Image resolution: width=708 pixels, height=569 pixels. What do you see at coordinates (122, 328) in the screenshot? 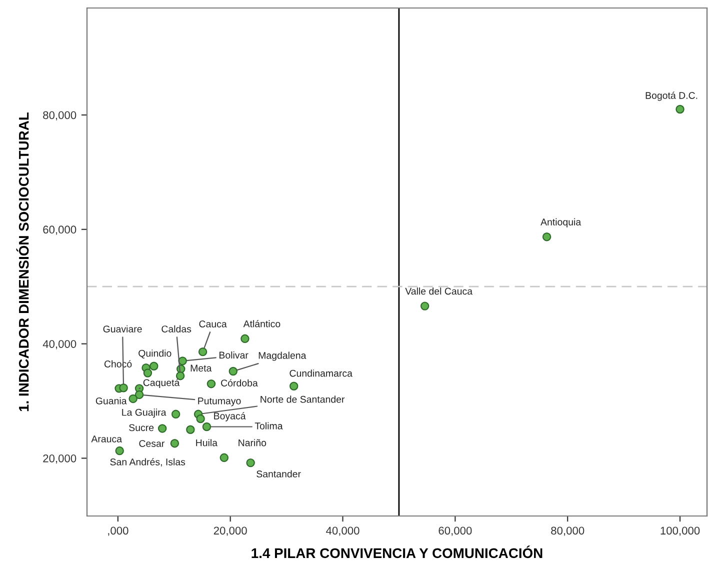
I see `annotation: Guaviare` at bounding box center [122, 328].